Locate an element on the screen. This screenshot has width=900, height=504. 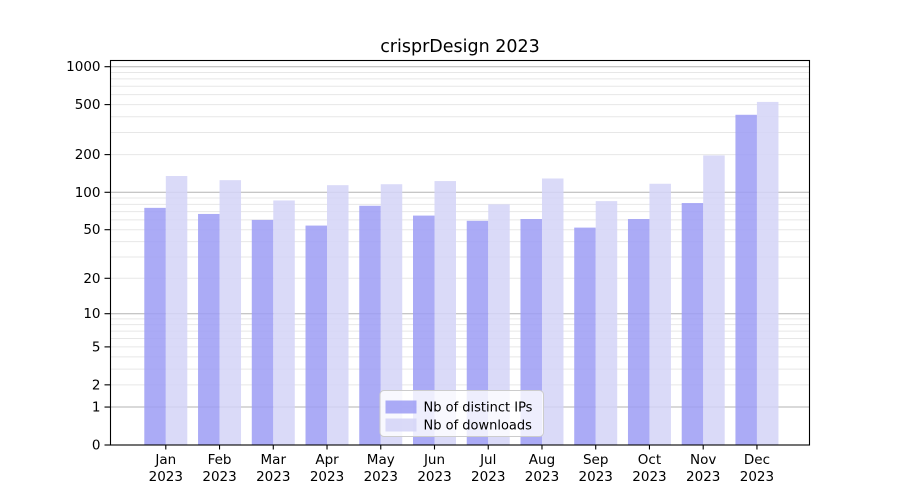
x-tick-label-month: Nov is located at coordinates (703, 460).